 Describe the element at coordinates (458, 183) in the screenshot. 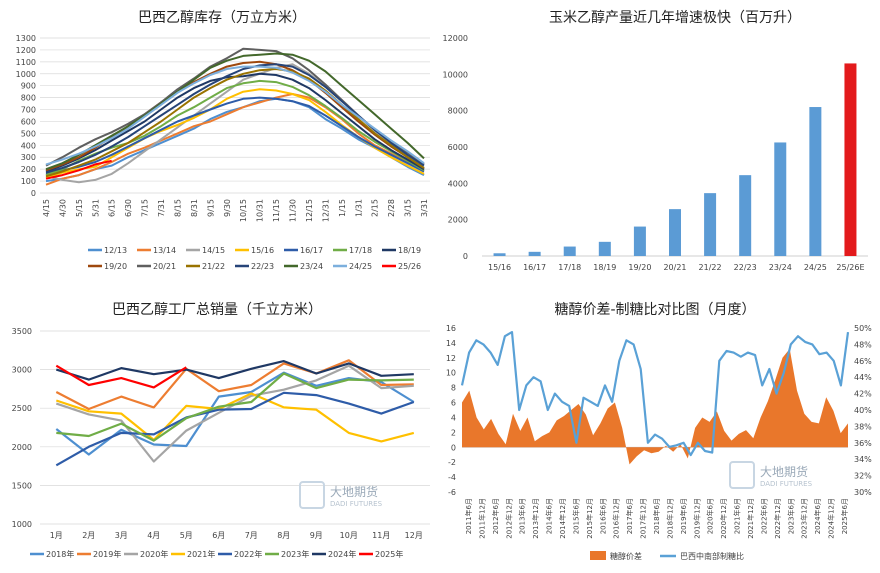

I see `y-tick-label: 4000` at that location.